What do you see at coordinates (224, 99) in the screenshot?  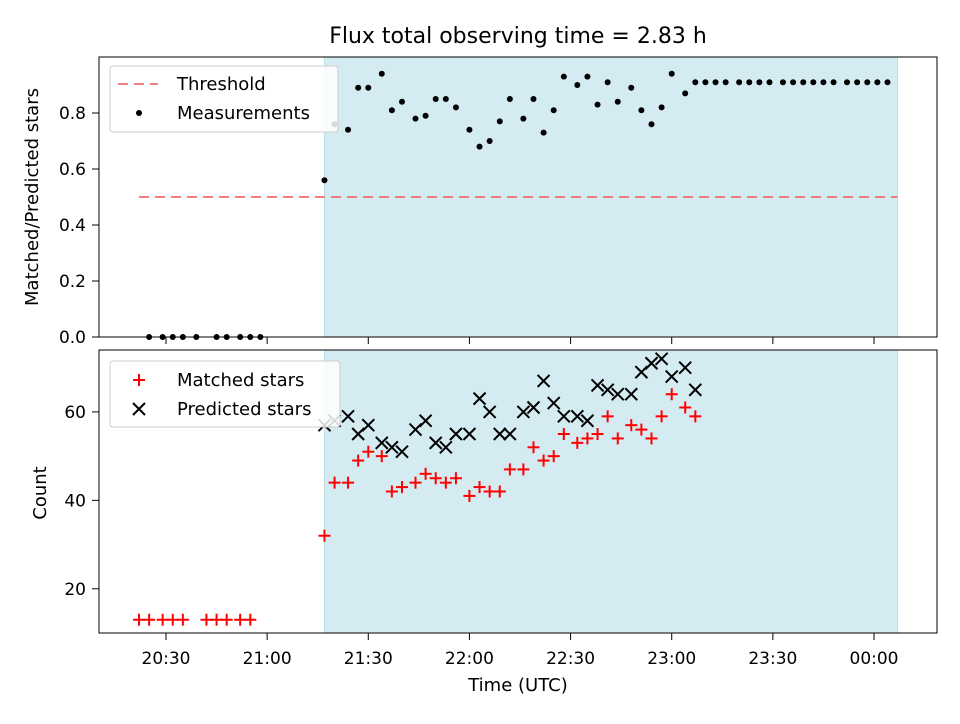 I see `top-legend: Threshold Measurements` at bounding box center [224, 99].